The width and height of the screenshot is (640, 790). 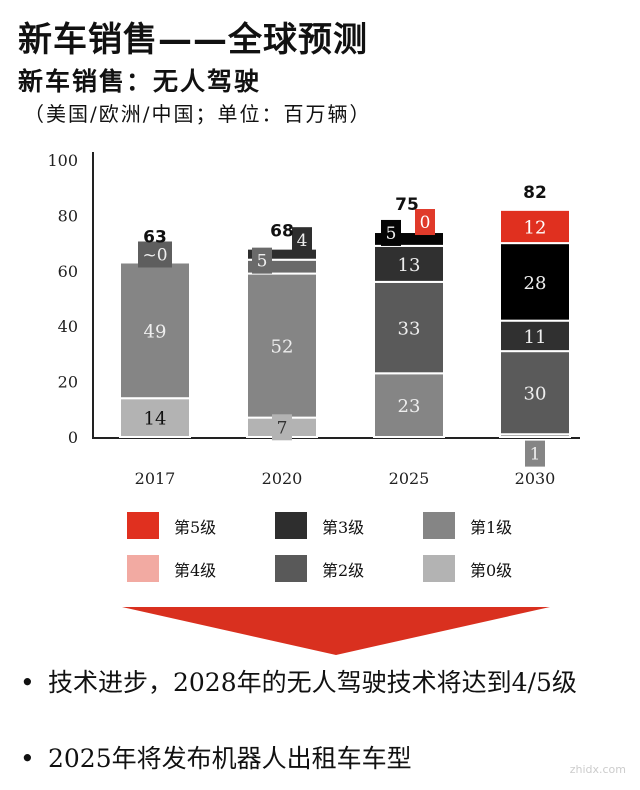 What do you see at coordinates (195, 570) in the screenshot?
I see `legend-label: 第4级` at bounding box center [195, 570].